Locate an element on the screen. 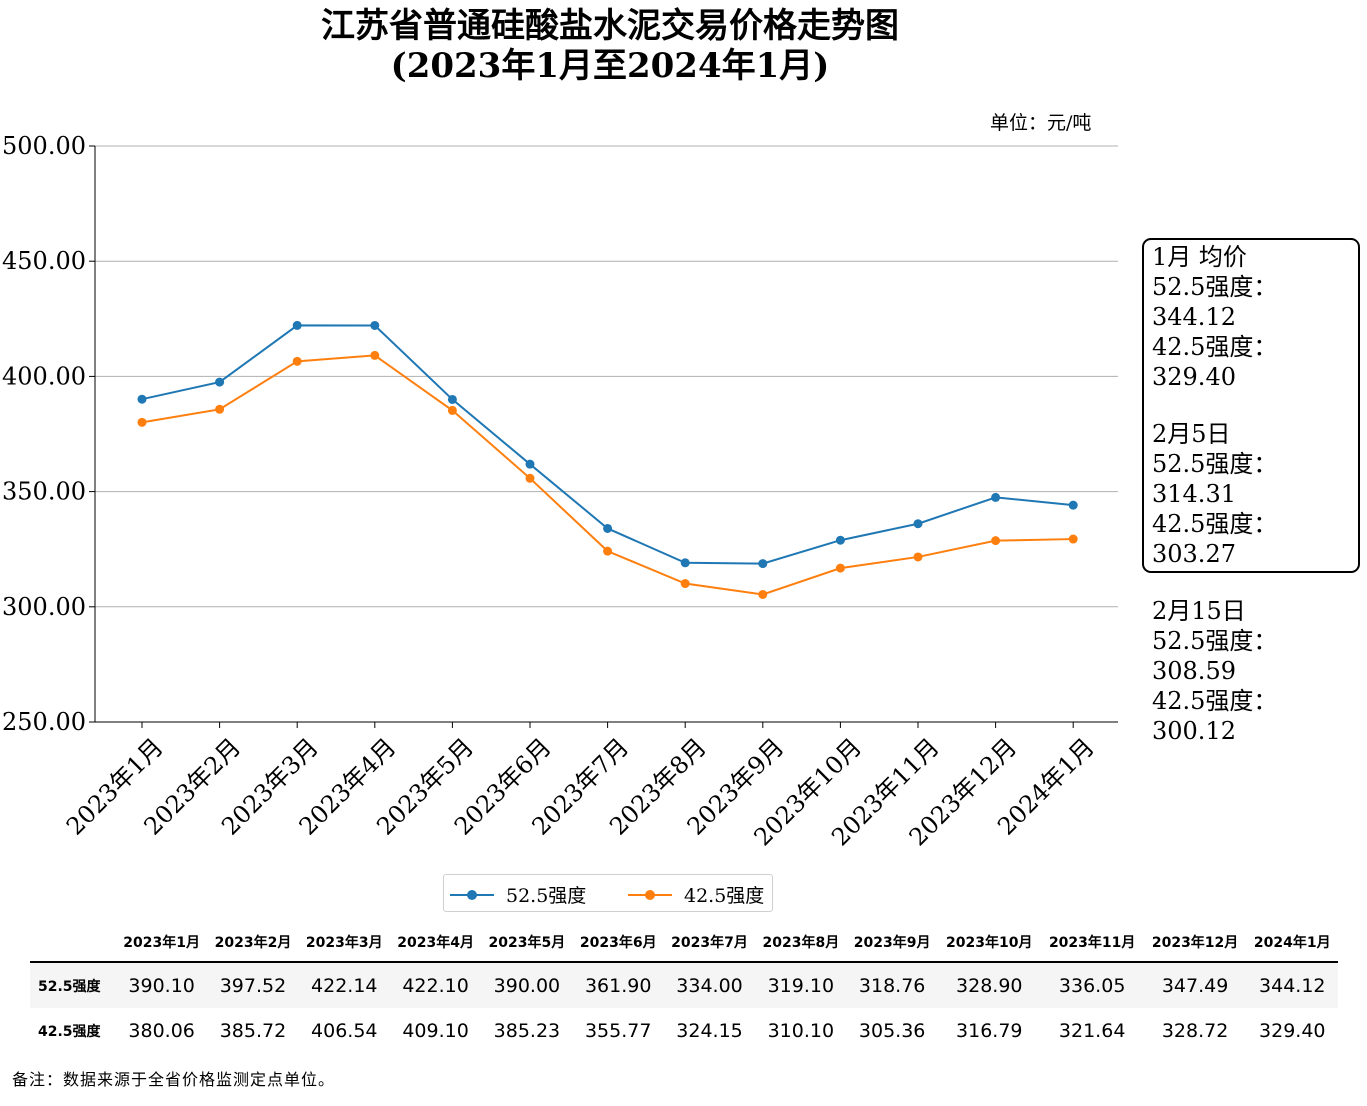 The image size is (1367, 1106). table-row-header: 42.5强度 is located at coordinates (69, 1031).